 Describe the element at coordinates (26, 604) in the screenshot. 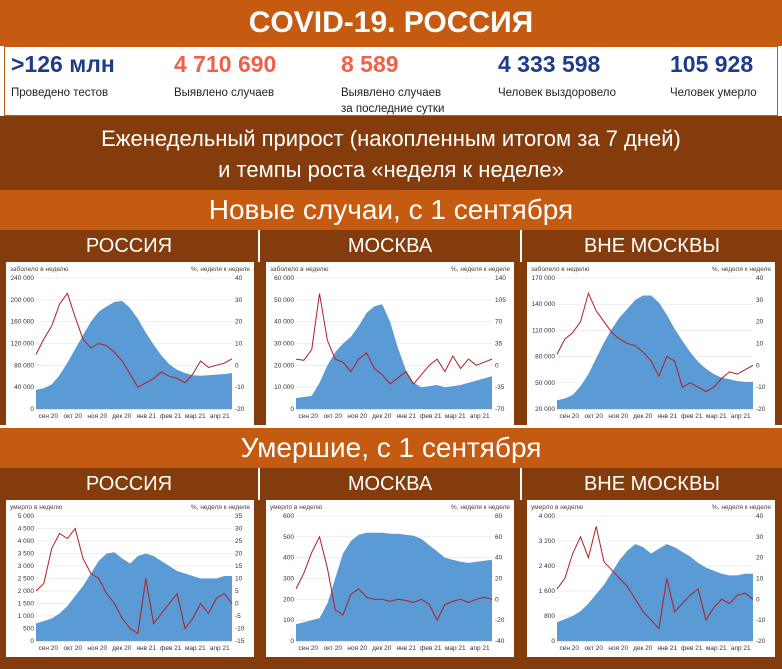

I see `y-tick-left: 1 500` at that location.